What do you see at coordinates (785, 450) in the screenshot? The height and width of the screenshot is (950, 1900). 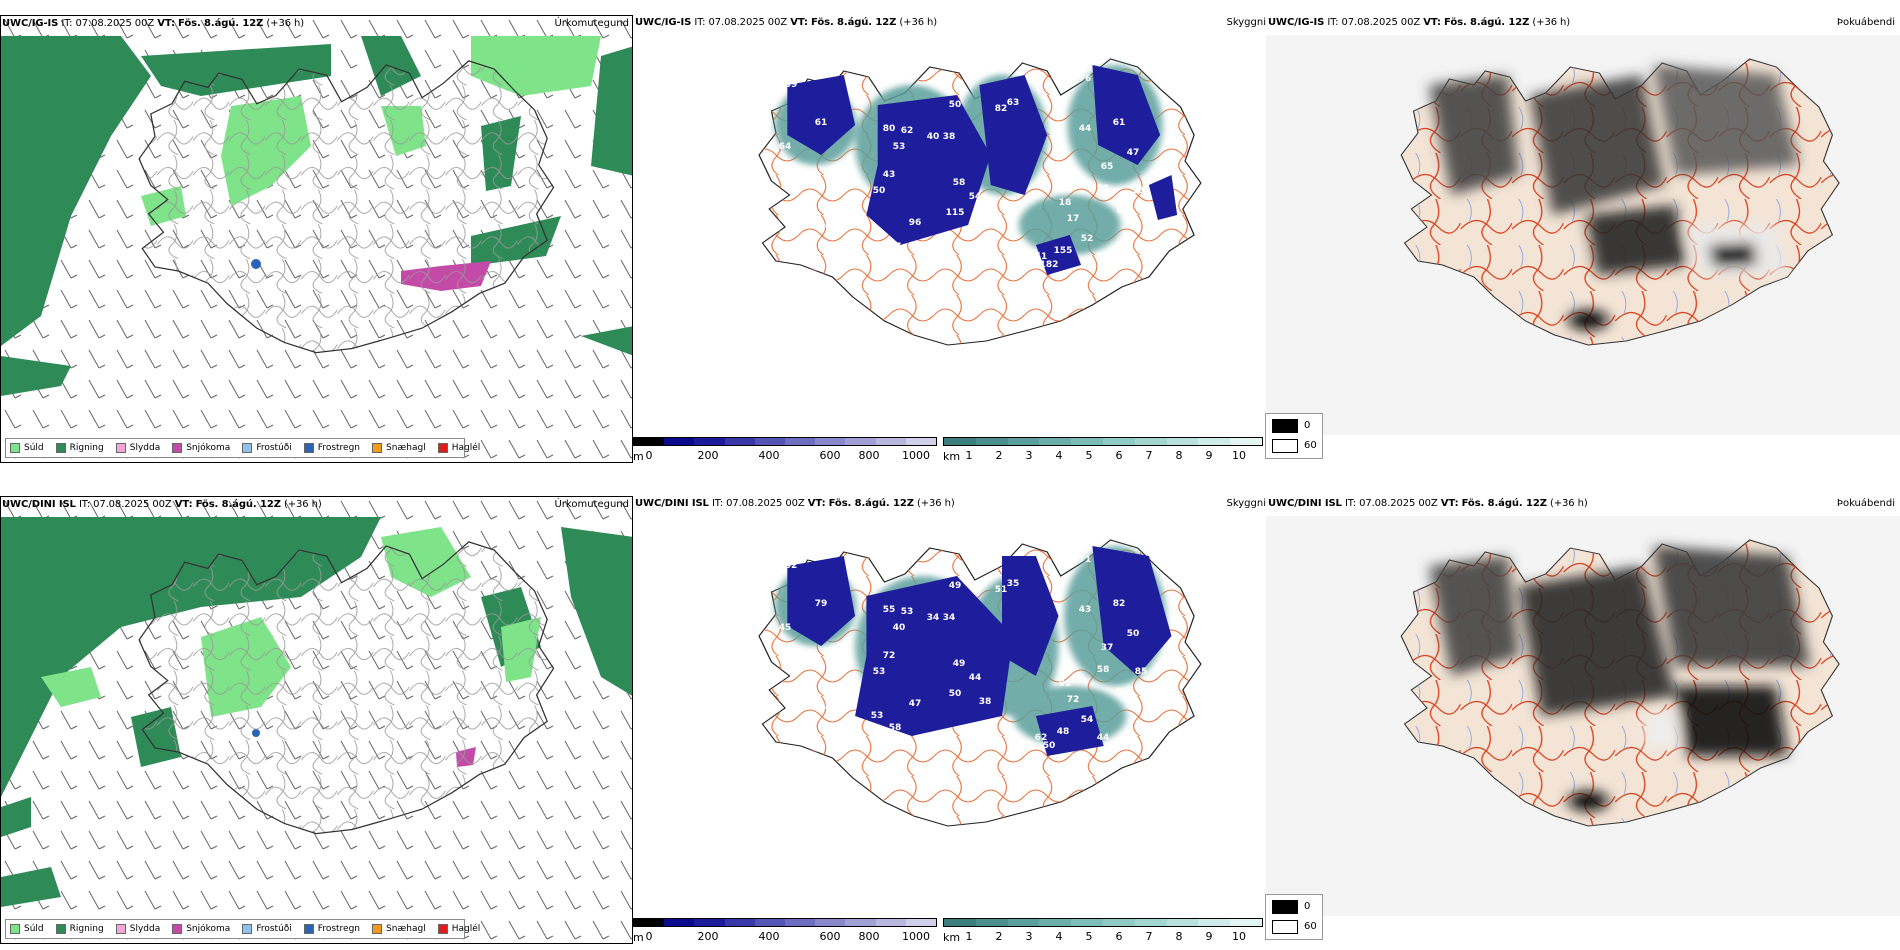 I see `cloud-base-scale-1: m 0 200 400 600 800 1000` at bounding box center [785, 450].